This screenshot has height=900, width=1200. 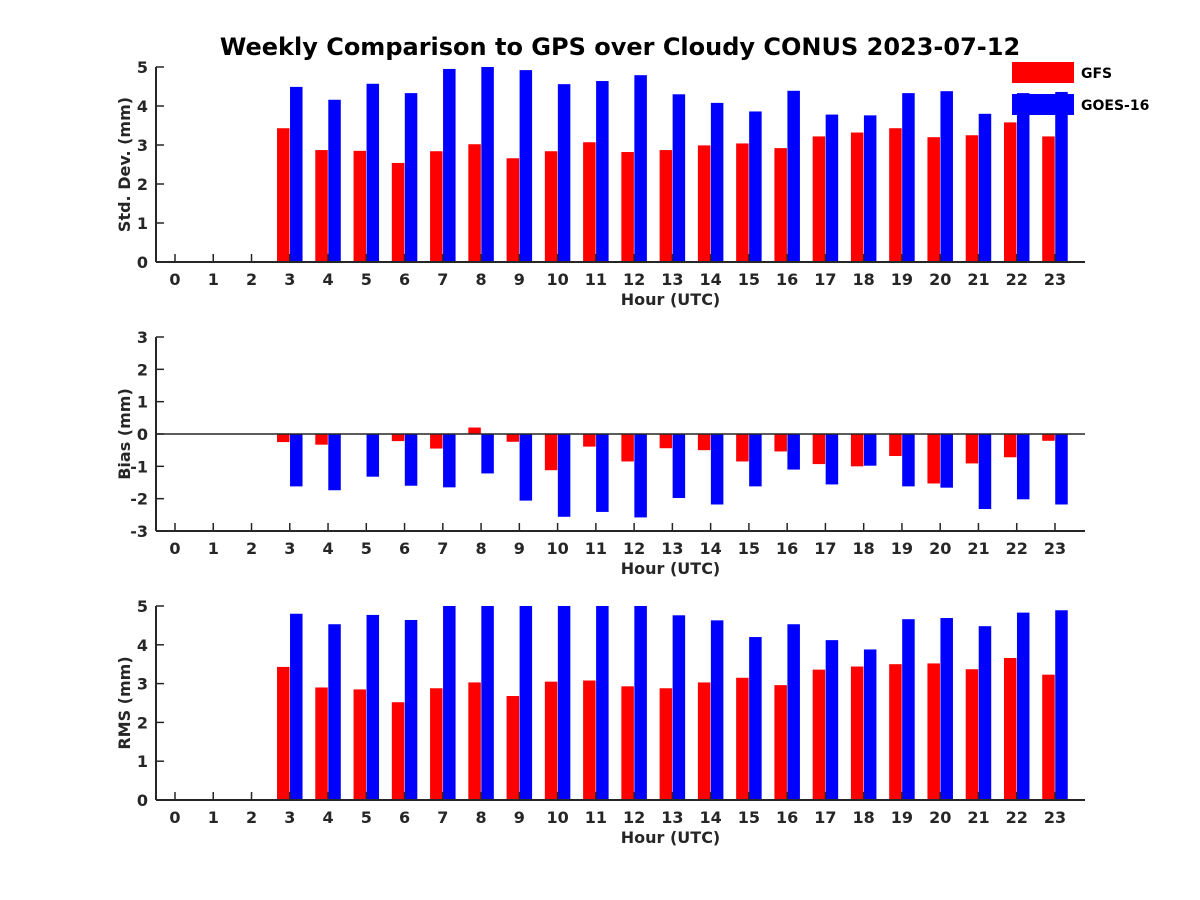 What do you see at coordinates (1080, 88) in the screenshot?
I see `legend: GFS GOES-16` at bounding box center [1080, 88].